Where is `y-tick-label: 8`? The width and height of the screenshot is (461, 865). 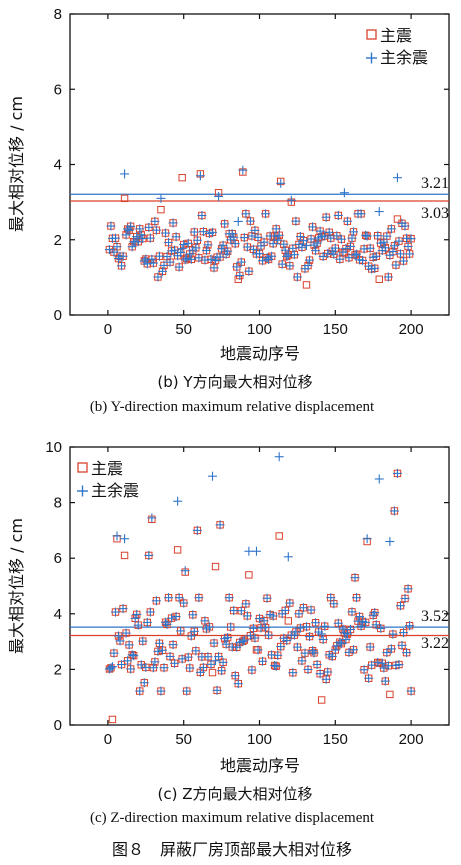
y-tick-label: 8 is located at coordinates (58, 14).